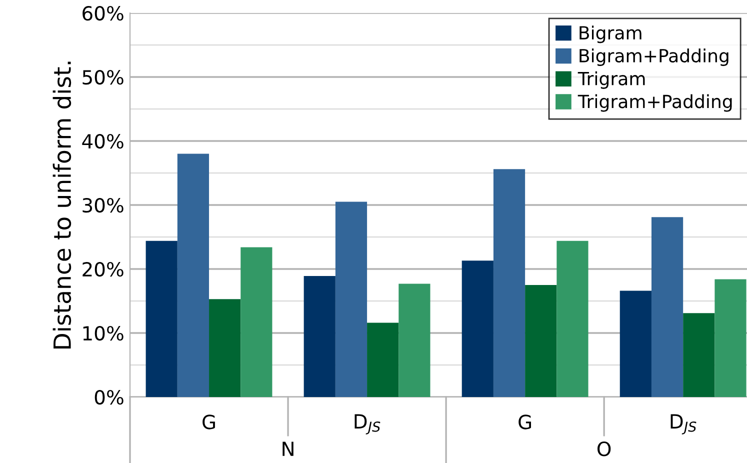 The width and height of the screenshot is (747, 463). What do you see at coordinates (604, 449) in the screenshot?
I see `text: O` at bounding box center [604, 449].